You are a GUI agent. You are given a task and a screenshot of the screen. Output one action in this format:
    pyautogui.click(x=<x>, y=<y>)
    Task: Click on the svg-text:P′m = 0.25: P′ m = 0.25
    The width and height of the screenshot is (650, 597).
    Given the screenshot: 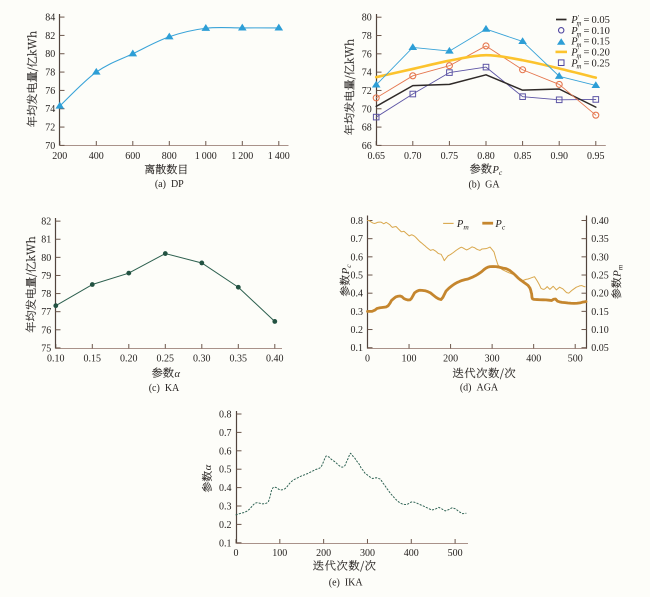 What is the action you would take?
    pyautogui.click(x=590, y=64)
    